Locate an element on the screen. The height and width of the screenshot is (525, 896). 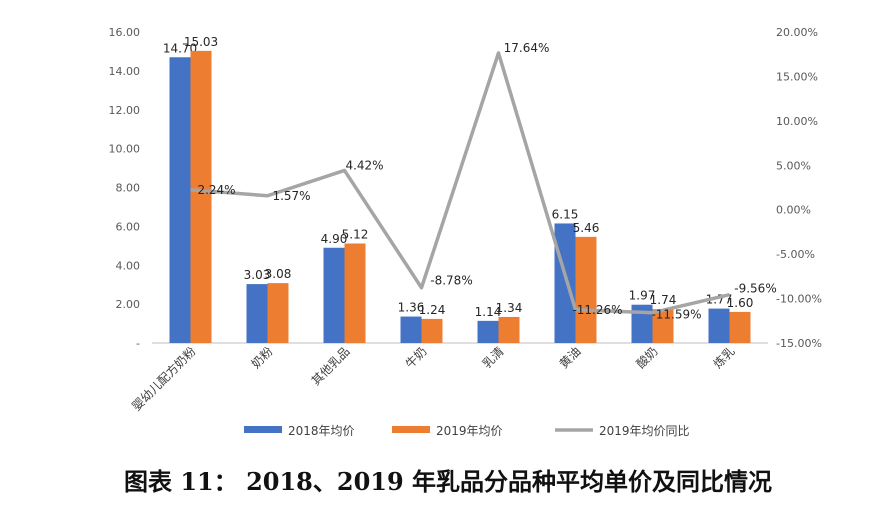
category-label: 牛奶 is located at coordinates (416, 358).